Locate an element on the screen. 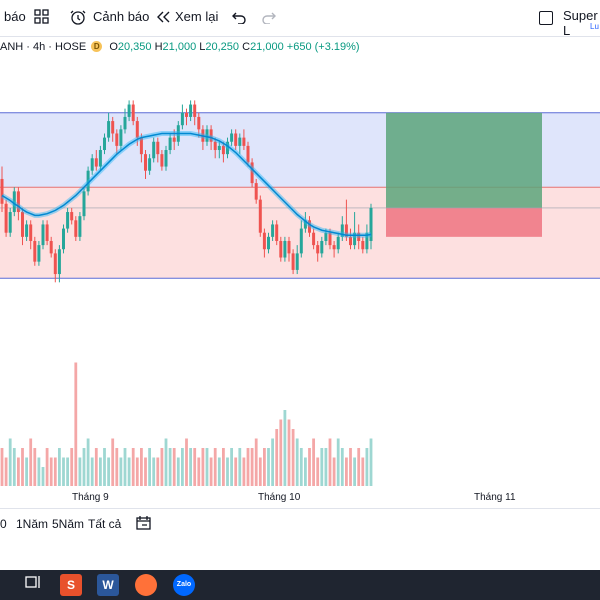 This screenshot has width=600, height=600. low-label: L is located at coordinates (202, 47).